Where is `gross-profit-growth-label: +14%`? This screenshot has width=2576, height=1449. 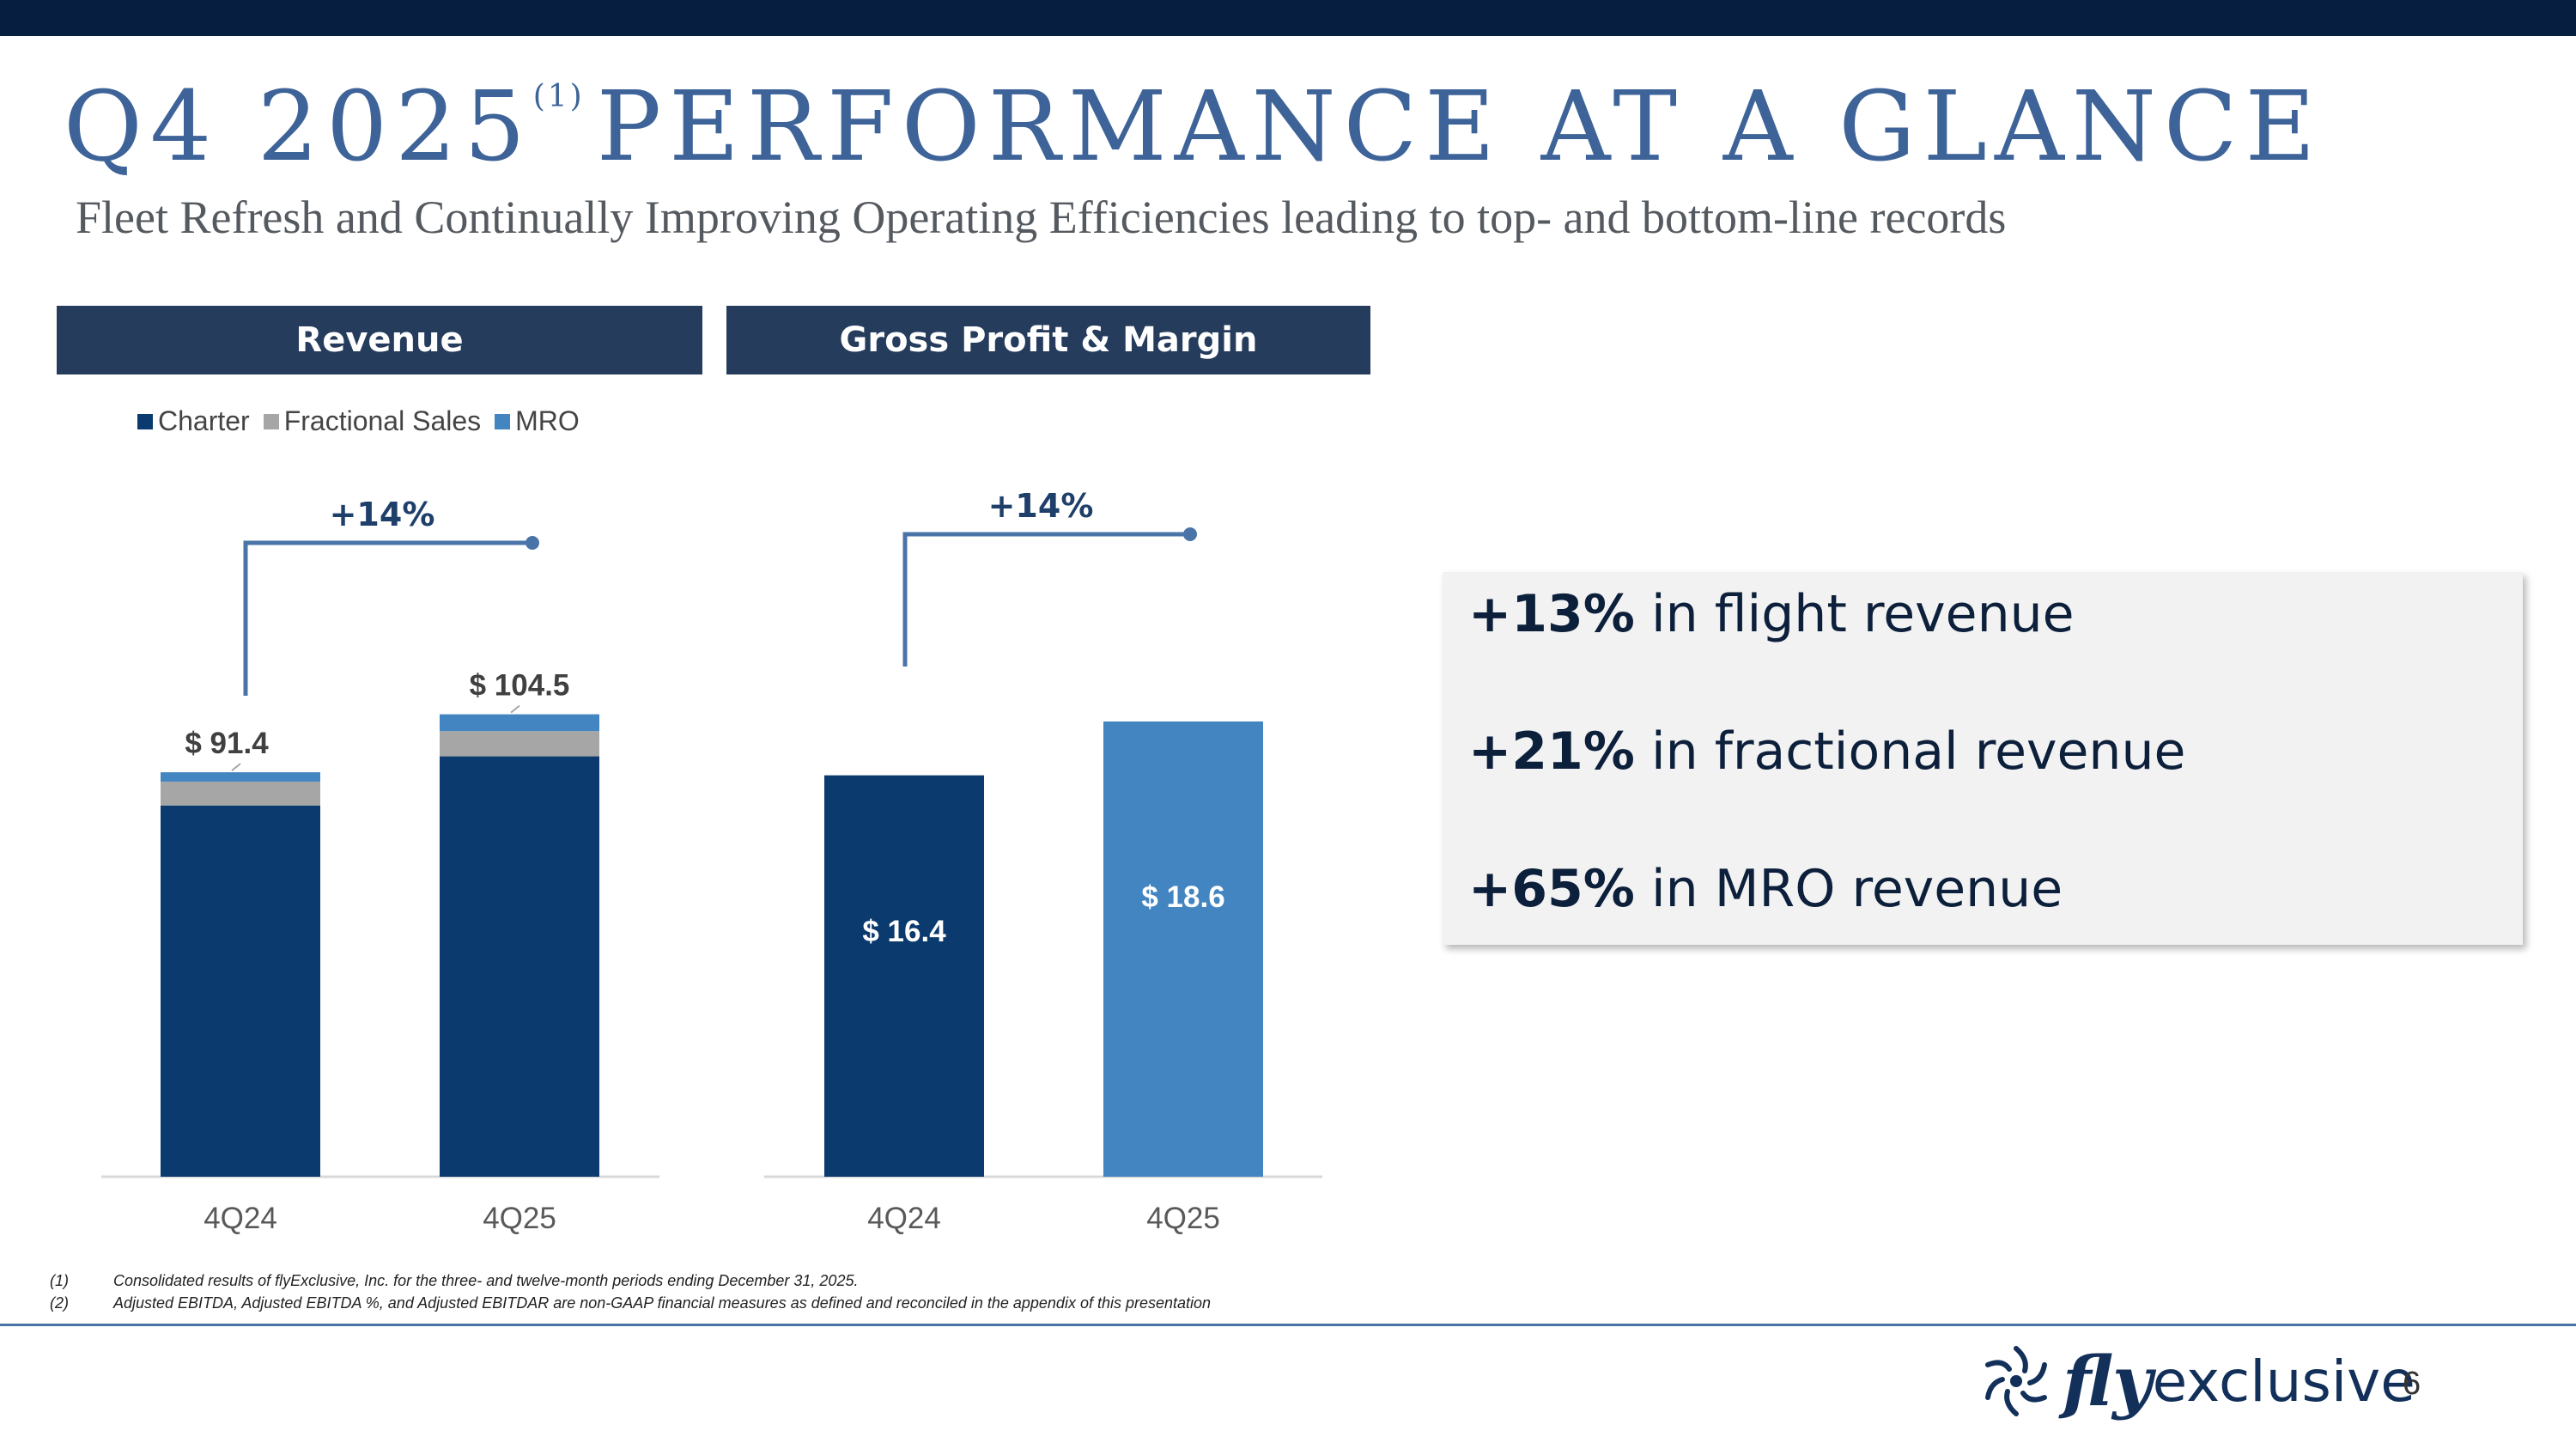
gross-profit-growth-label: +14% is located at coordinates (1041, 506).